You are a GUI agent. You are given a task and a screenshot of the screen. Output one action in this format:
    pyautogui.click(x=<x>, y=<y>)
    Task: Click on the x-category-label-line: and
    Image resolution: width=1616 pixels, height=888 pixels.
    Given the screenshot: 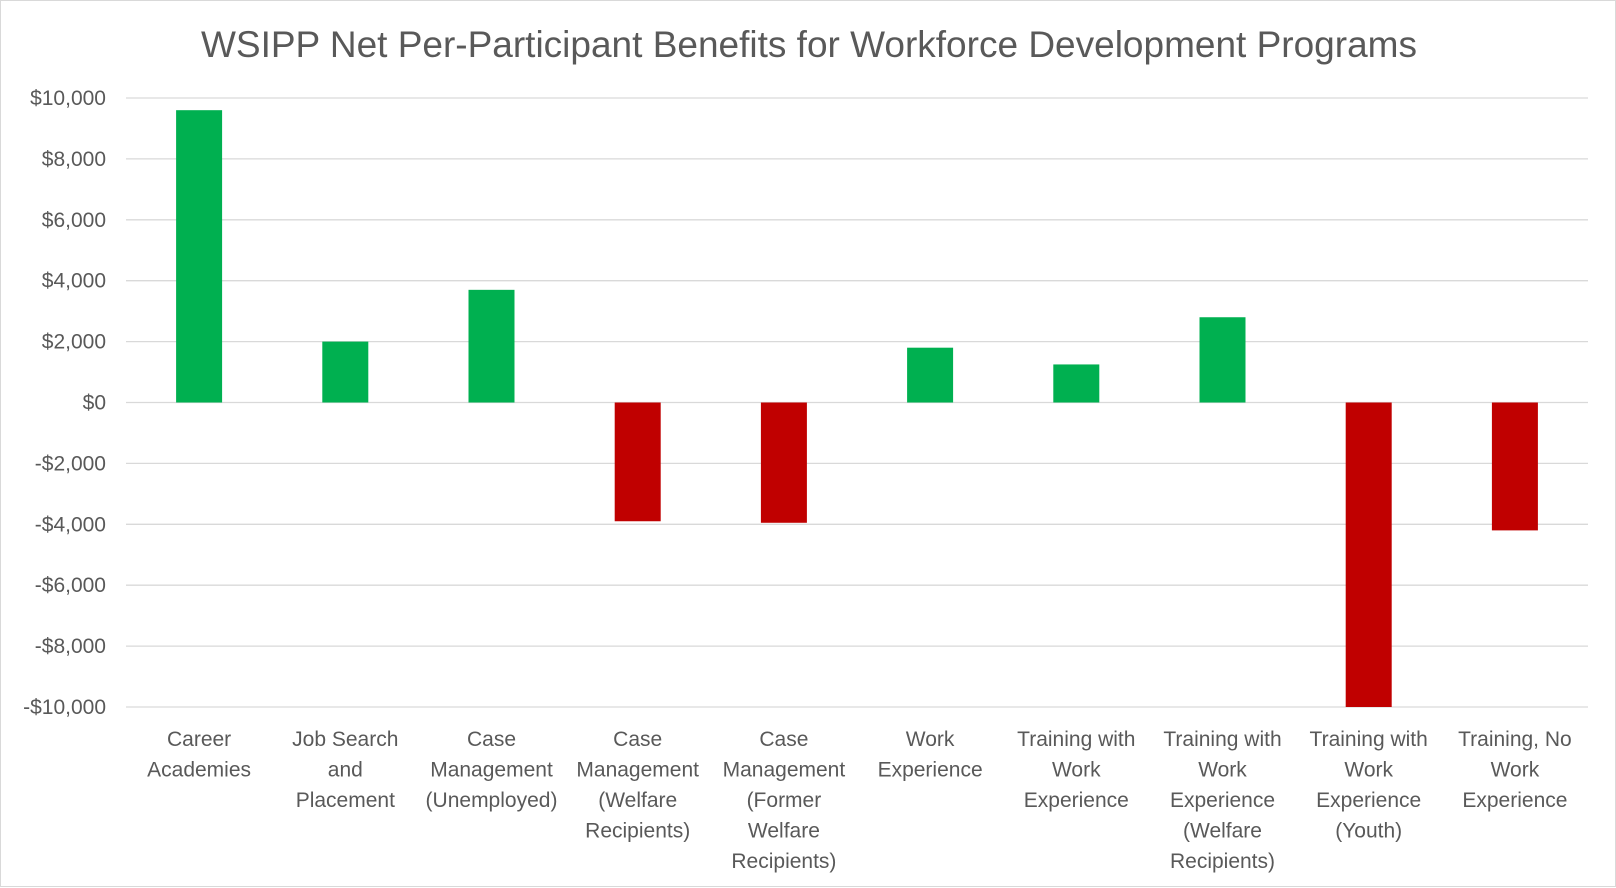 What is the action you would take?
    pyautogui.click(x=345, y=770)
    